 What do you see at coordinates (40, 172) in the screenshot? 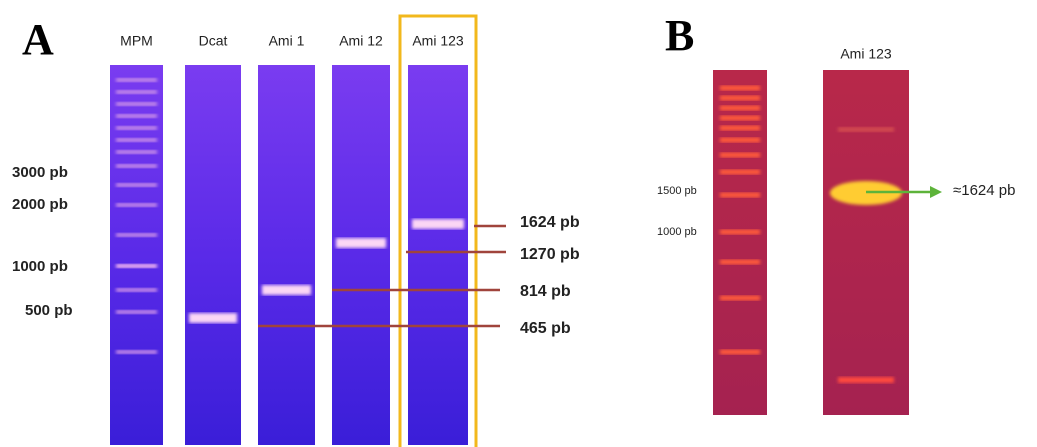
I see `marker-label: 3000 pb` at bounding box center [40, 172].